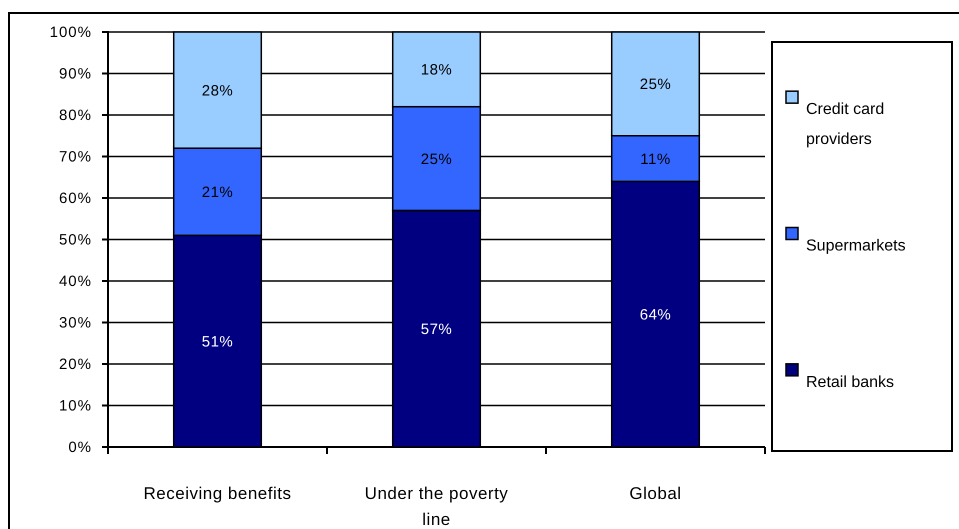  I want to click on data-label: 64%, so click(656, 315).